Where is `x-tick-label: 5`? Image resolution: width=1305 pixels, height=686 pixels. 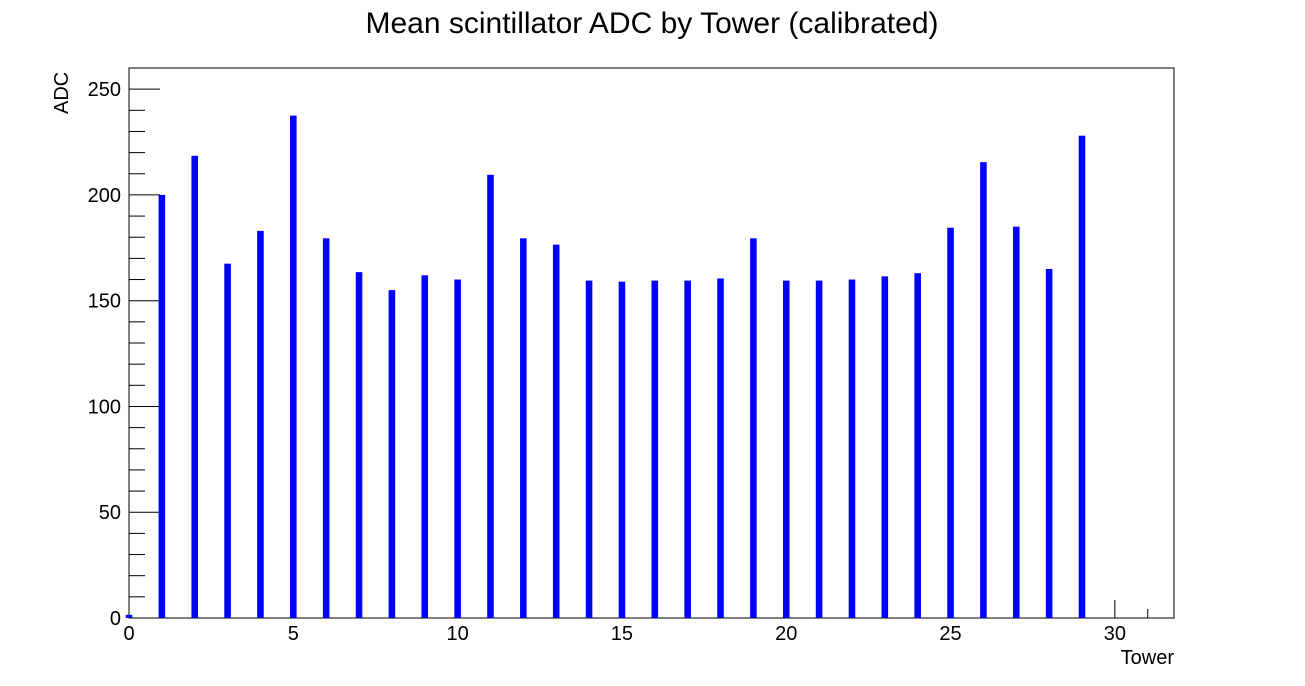 x-tick-label: 5 is located at coordinates (293, 634).